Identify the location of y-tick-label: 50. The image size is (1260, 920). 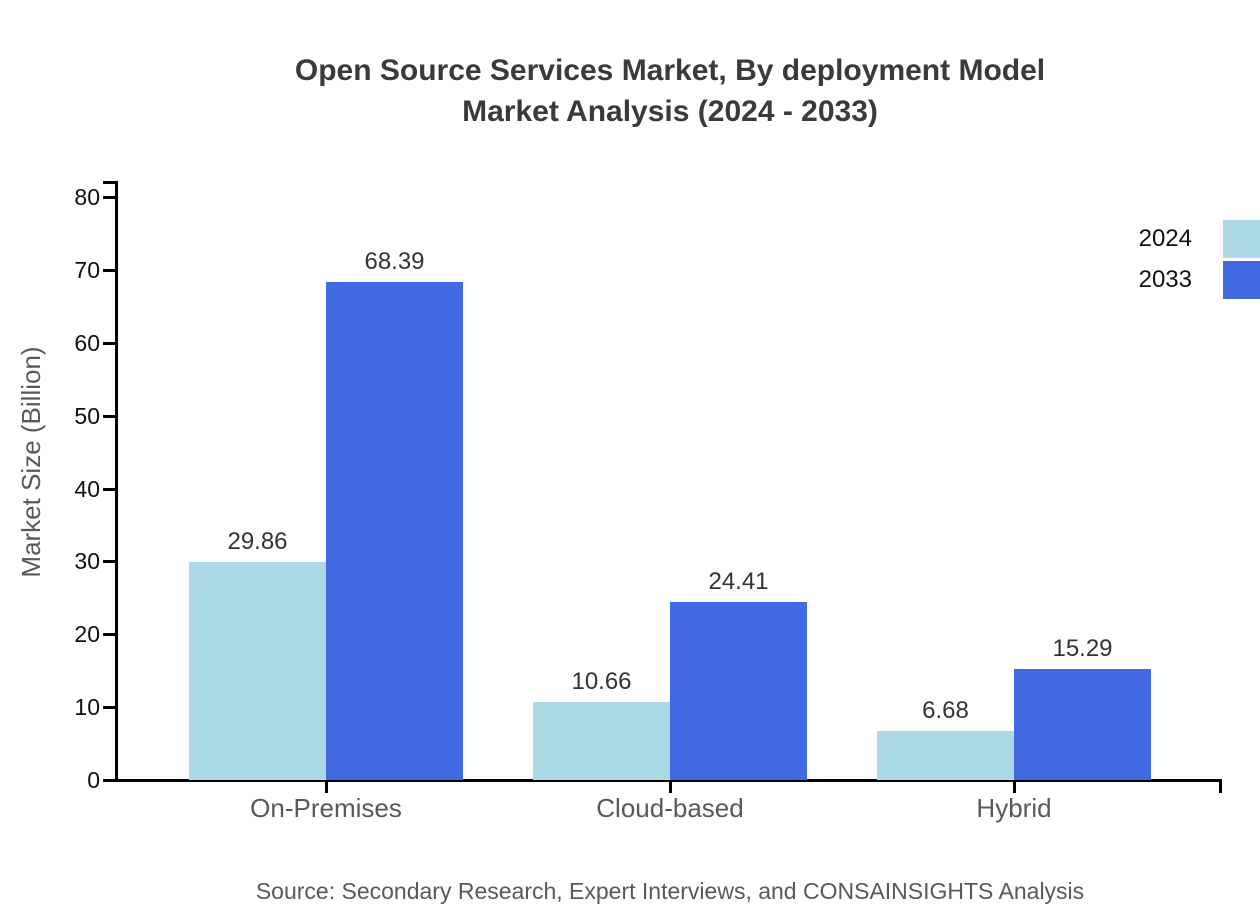
(87, 415).